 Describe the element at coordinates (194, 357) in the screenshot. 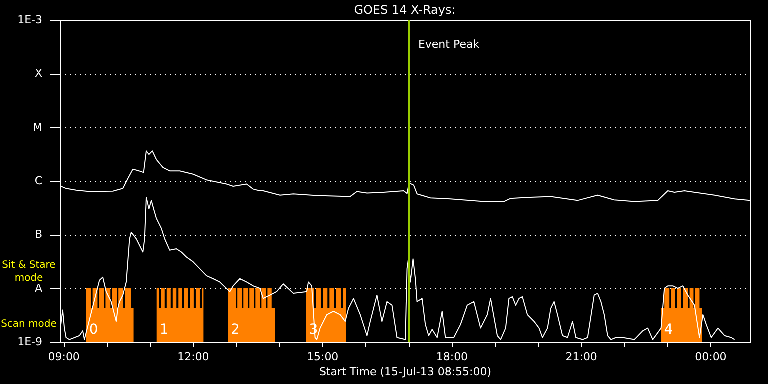

I see `x-tick-label: 12:00` at that location.